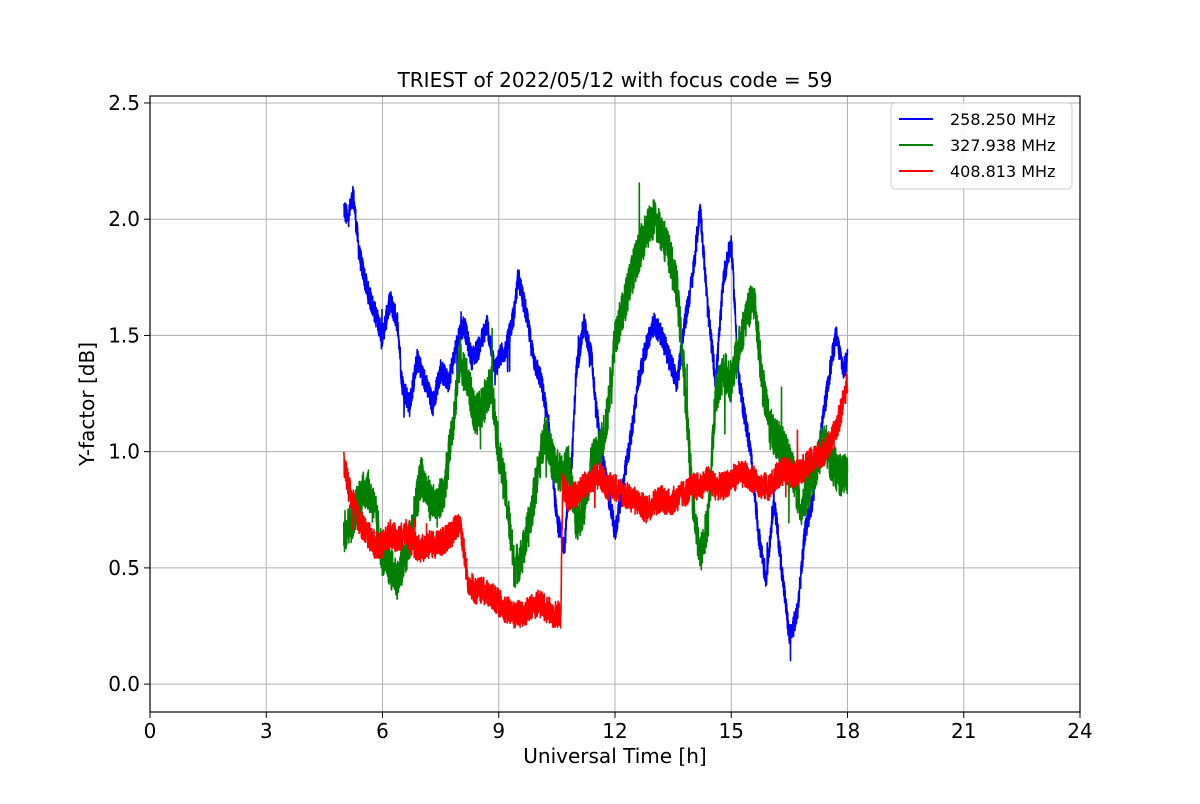 Image resolution: width=1200 pixels, height=804 pixels. Describe the element at coordinates (498, 731) in the screenshot. I see `x-tick-label: 9` at that location.